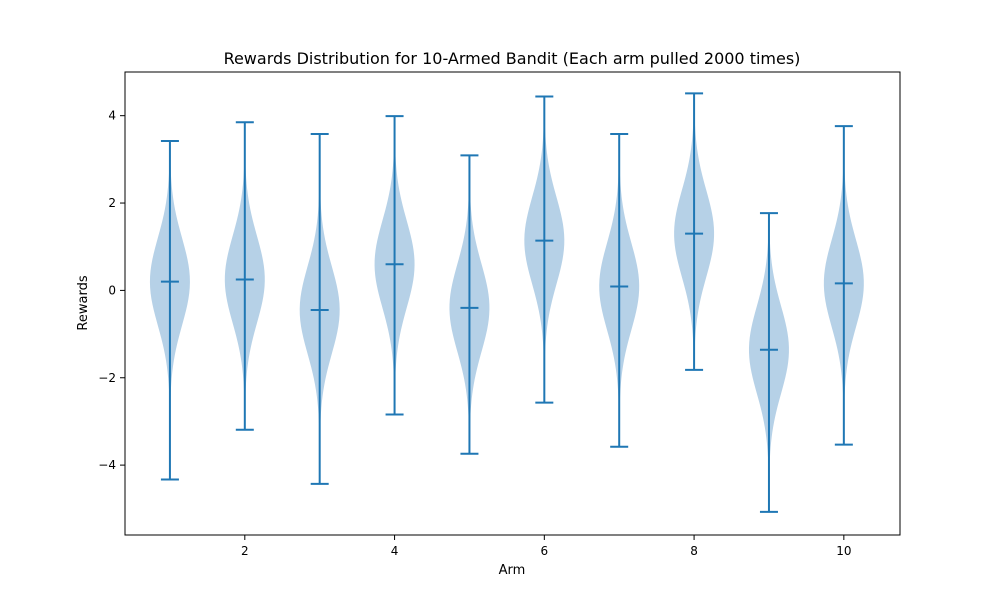  Describe the element at coordinates (512, 570) in the screenshot. I see `x-axis-label: Arm` at that location.